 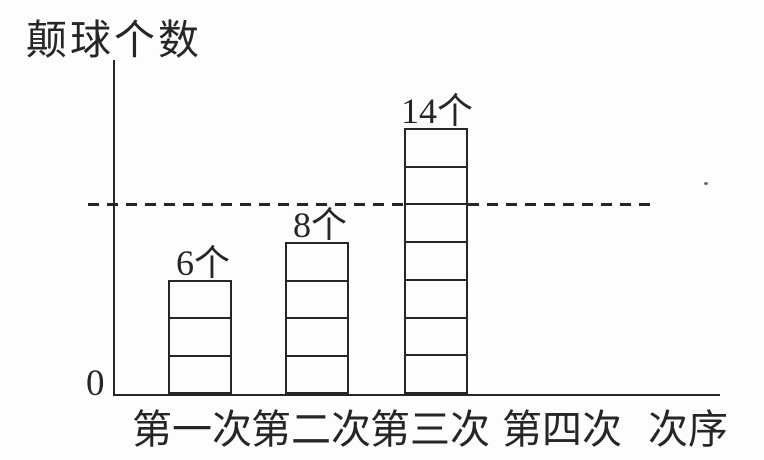 What do you see at coordinates (192, 429) in the screenshot?
I see `x-tick-label-first: 第一次` at bounding box center [192, 429].